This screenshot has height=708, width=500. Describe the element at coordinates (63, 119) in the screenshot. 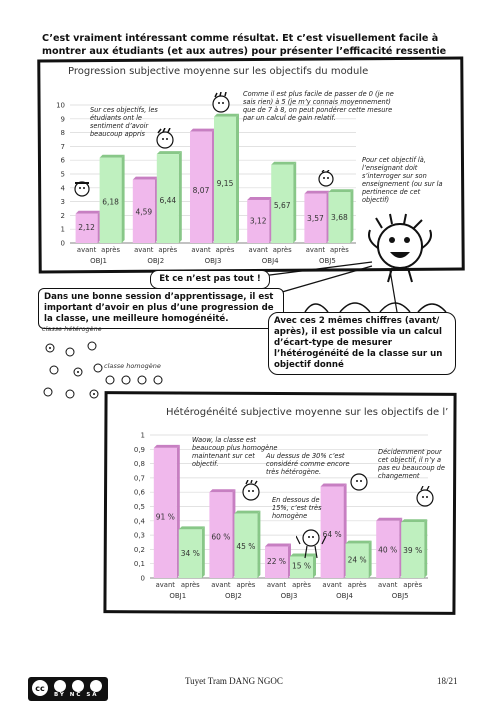

I see `y-tick-label: 9` at that location.